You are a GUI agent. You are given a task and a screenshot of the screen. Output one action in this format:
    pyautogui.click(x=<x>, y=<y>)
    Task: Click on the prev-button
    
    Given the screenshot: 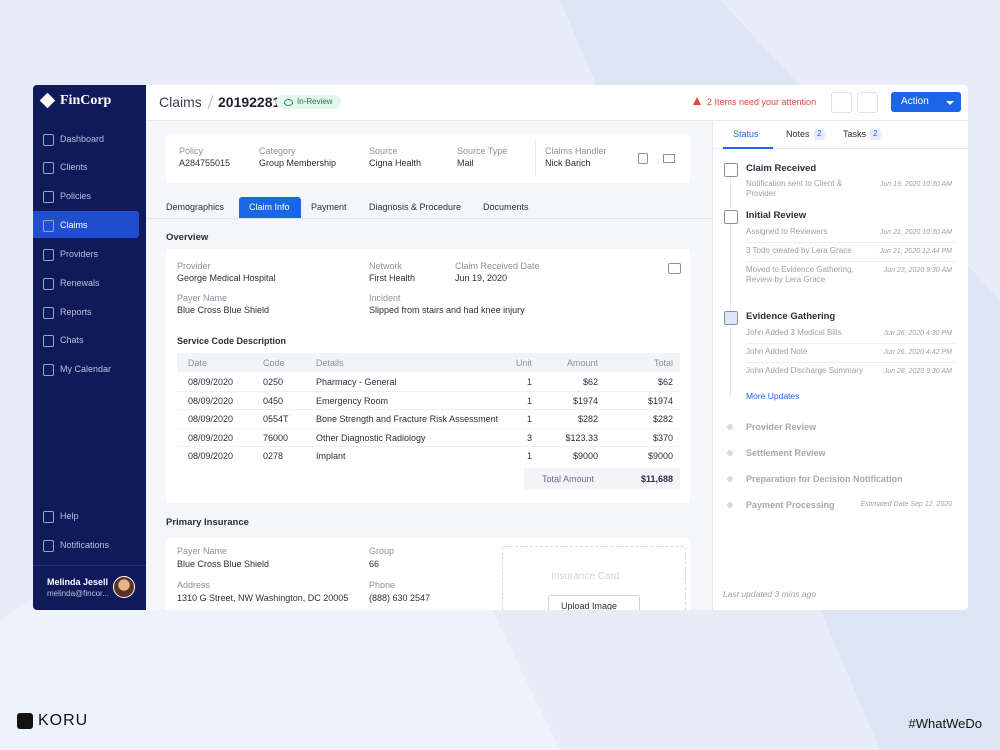 What is the action you would take?
    pyautogui.click(x=841, y=102)
    